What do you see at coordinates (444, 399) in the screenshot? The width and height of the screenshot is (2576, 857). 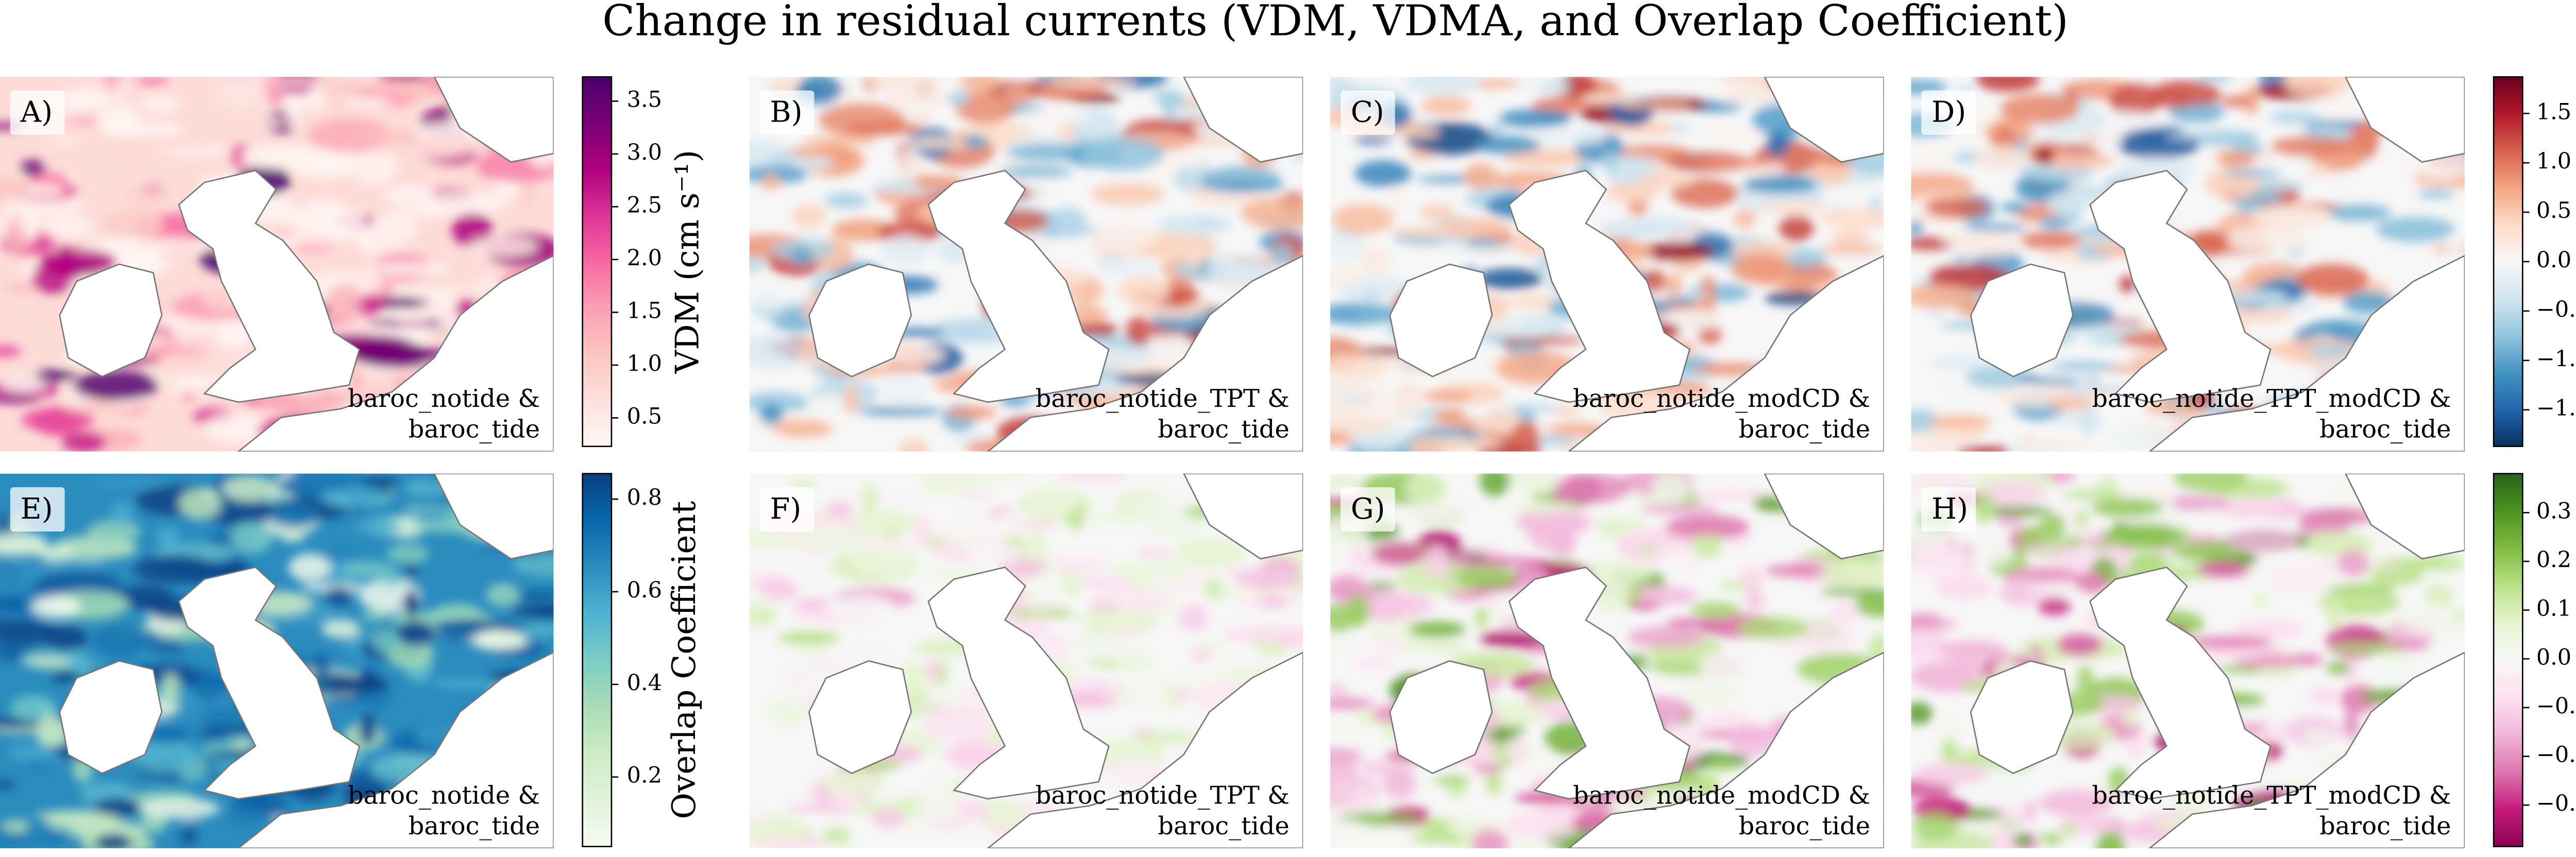 I see `panel-caption: baroc_notide &` at bounding box center [444, 399].